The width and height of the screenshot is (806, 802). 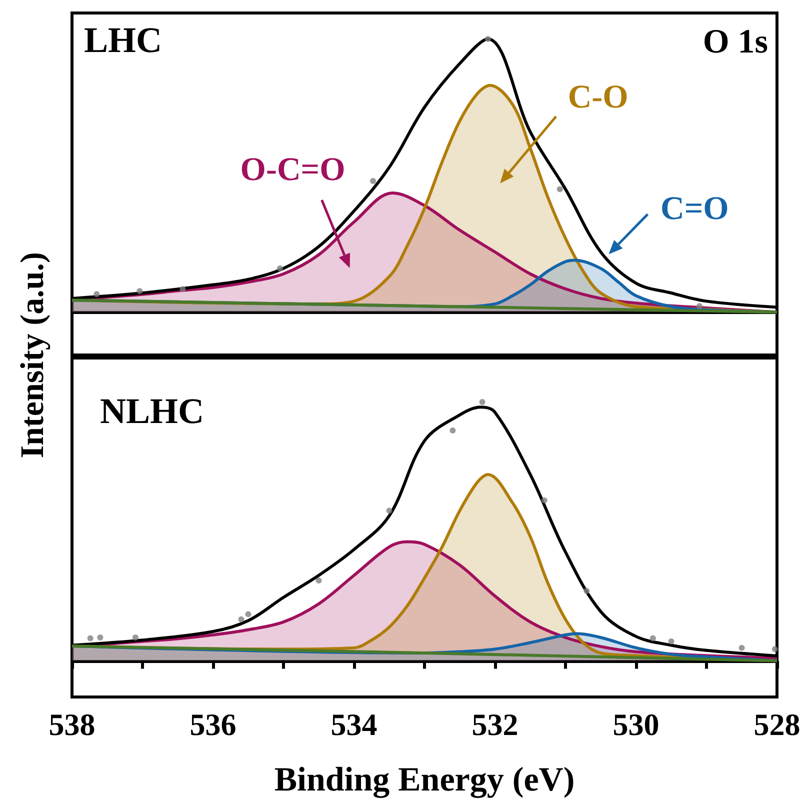 What do you see at coordinates (495, 724) in the screenshot?
I see `x-tick-label: 532` at bounding box center [495, 724].